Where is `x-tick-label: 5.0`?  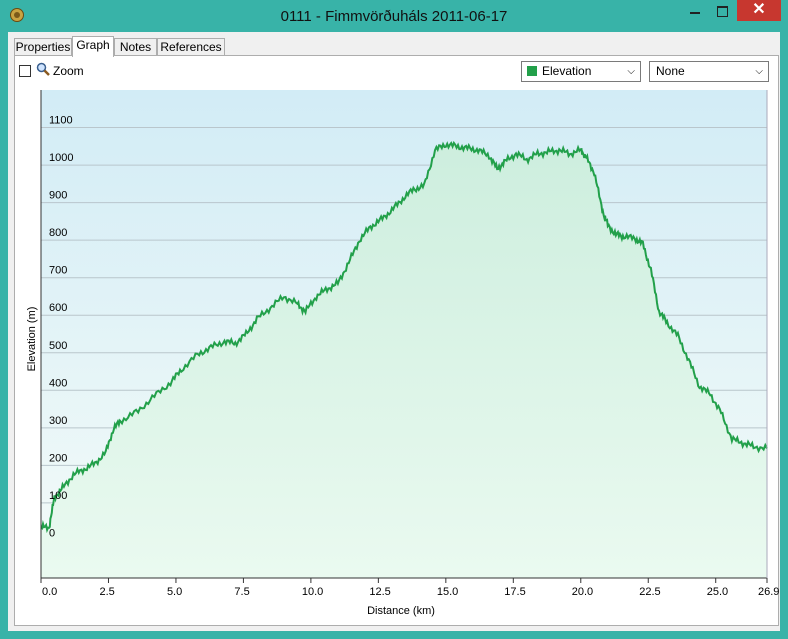 x-tick-label: 5.0 is located at coordinates (174, 592).